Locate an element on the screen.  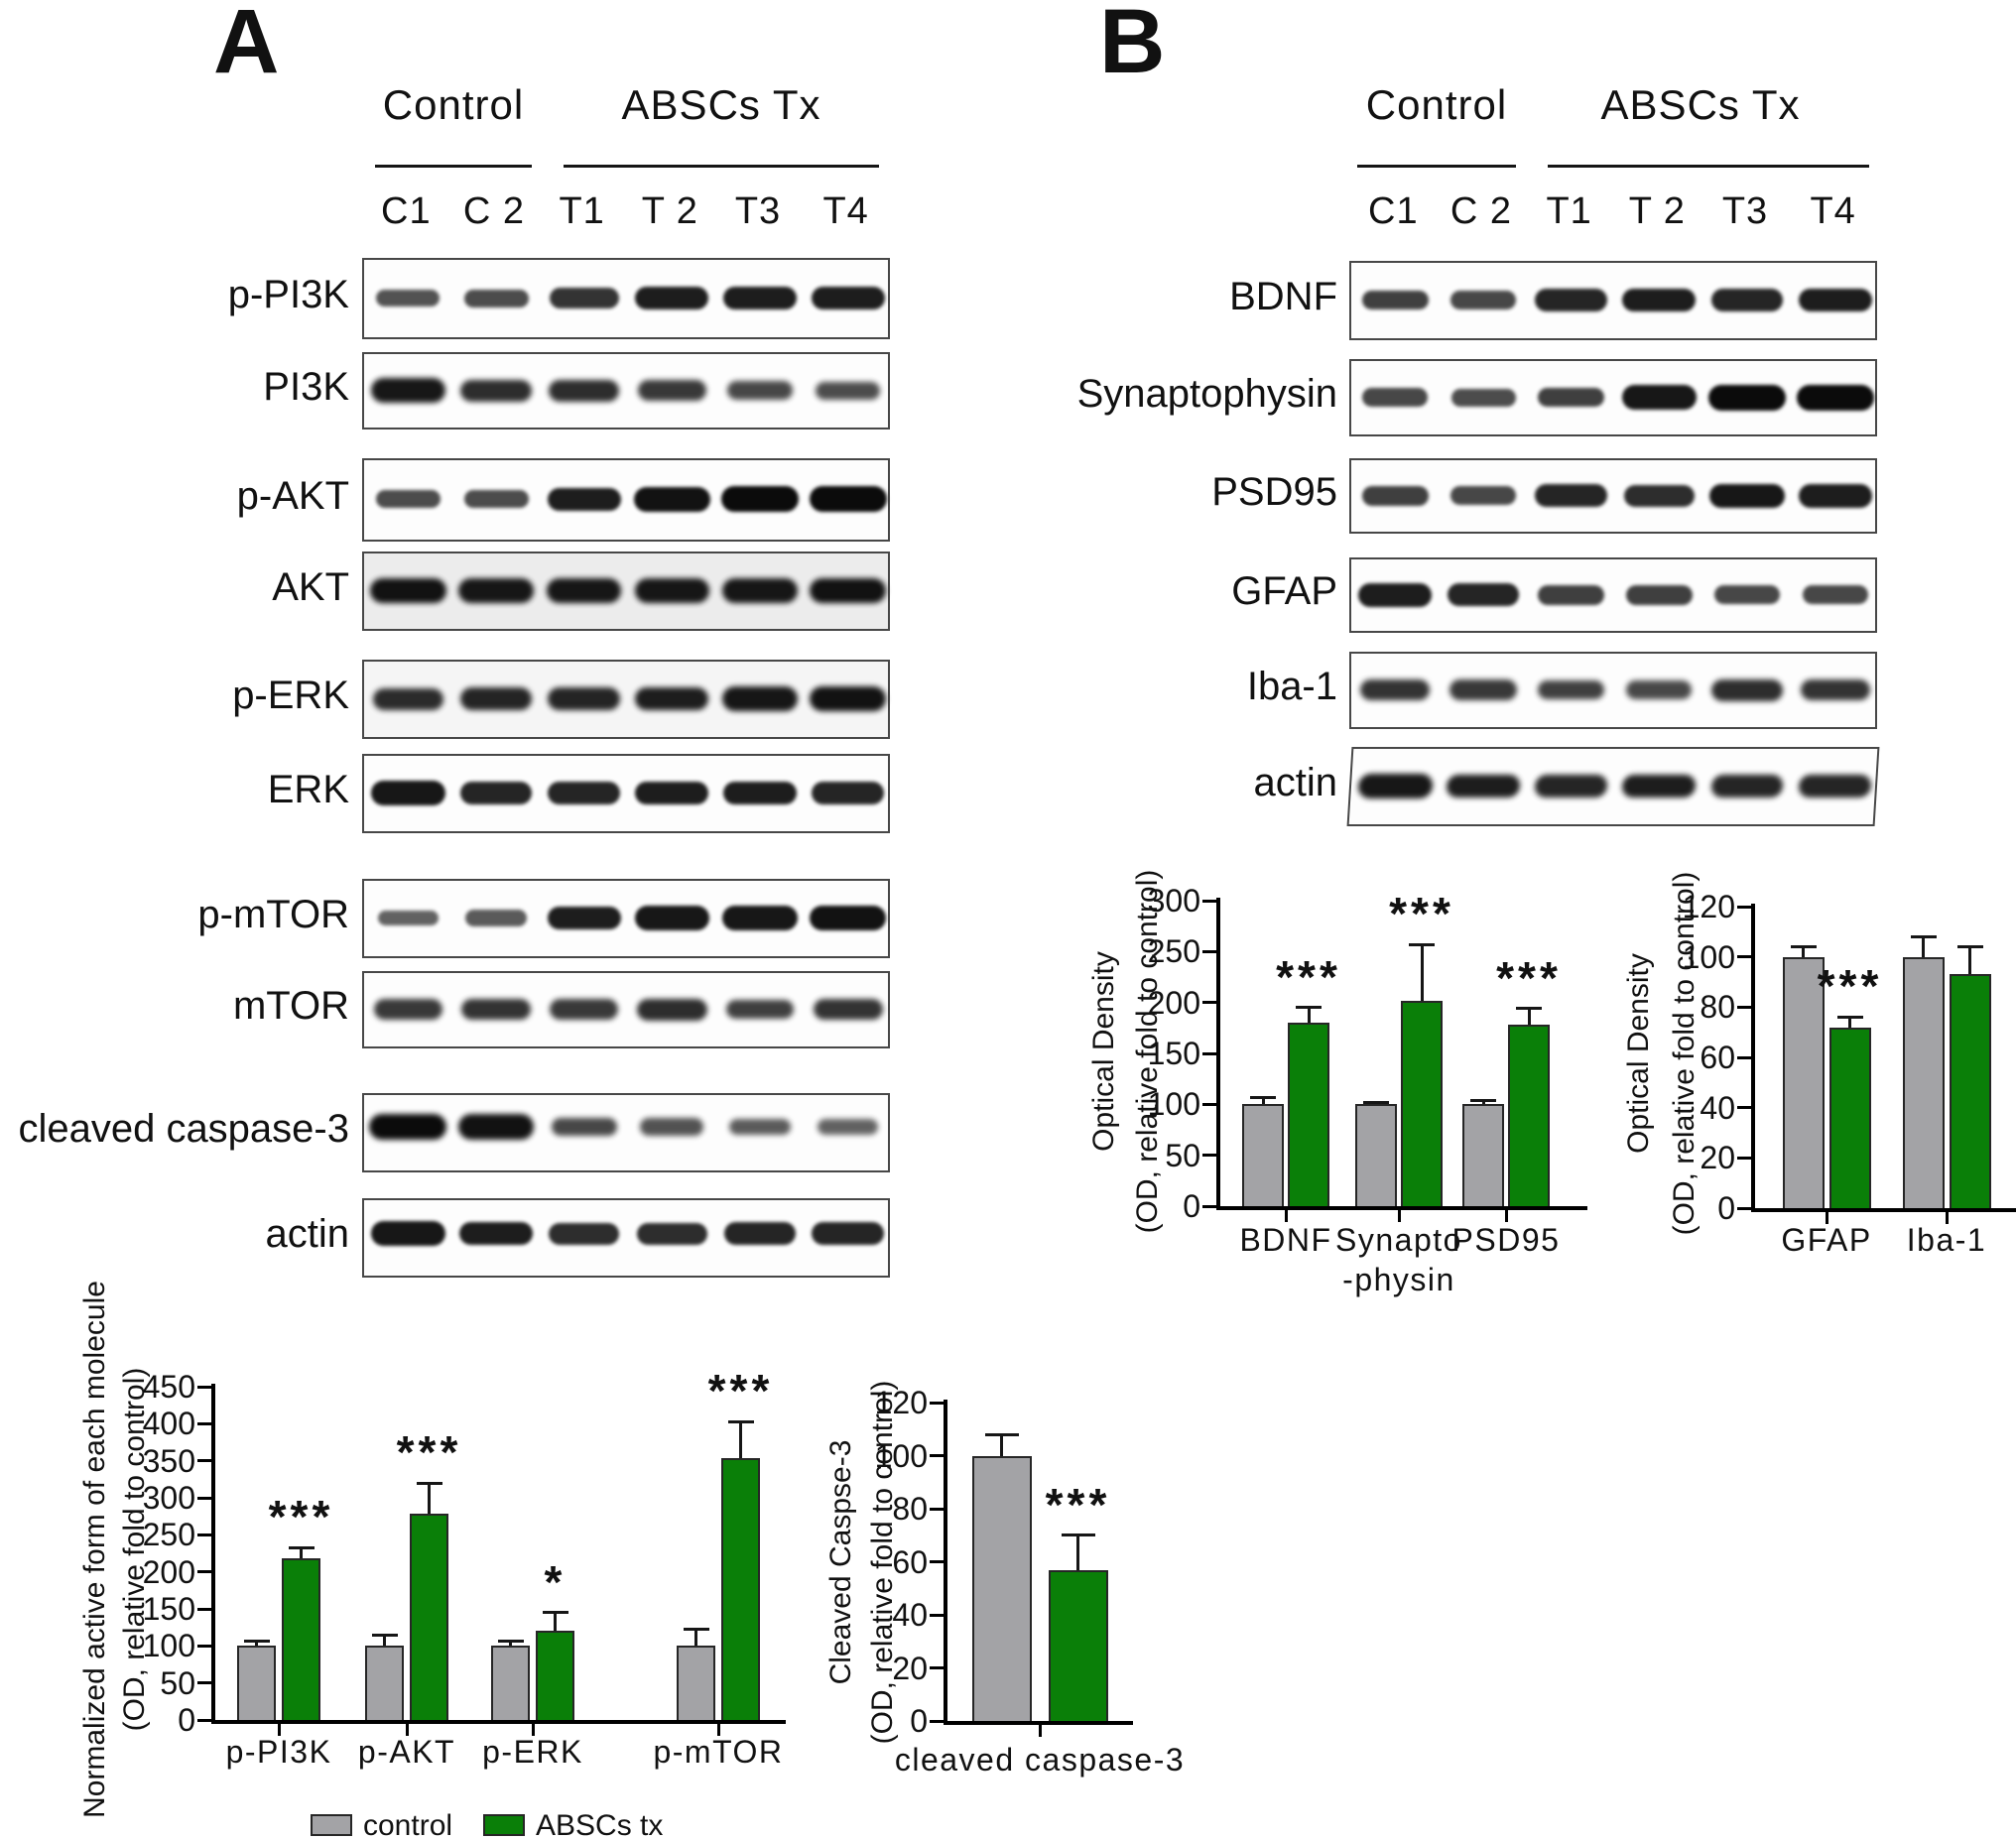
blot-row-label: p-ERK is located at coordinates (290, 695).